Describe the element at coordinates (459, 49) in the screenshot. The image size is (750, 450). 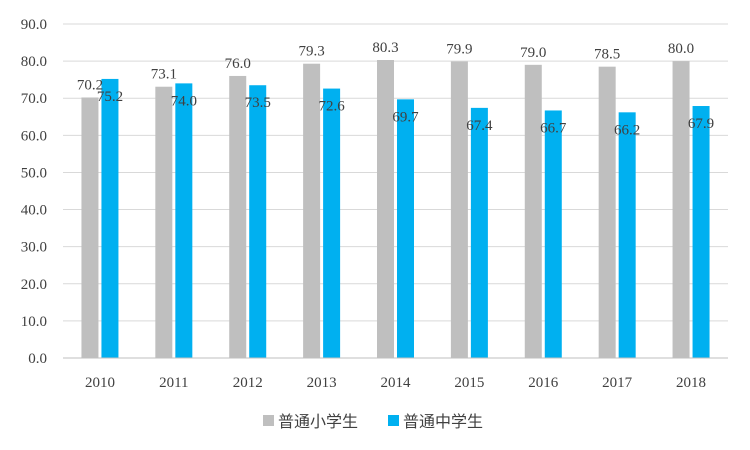
I see `data-label: 79.9` at that location.